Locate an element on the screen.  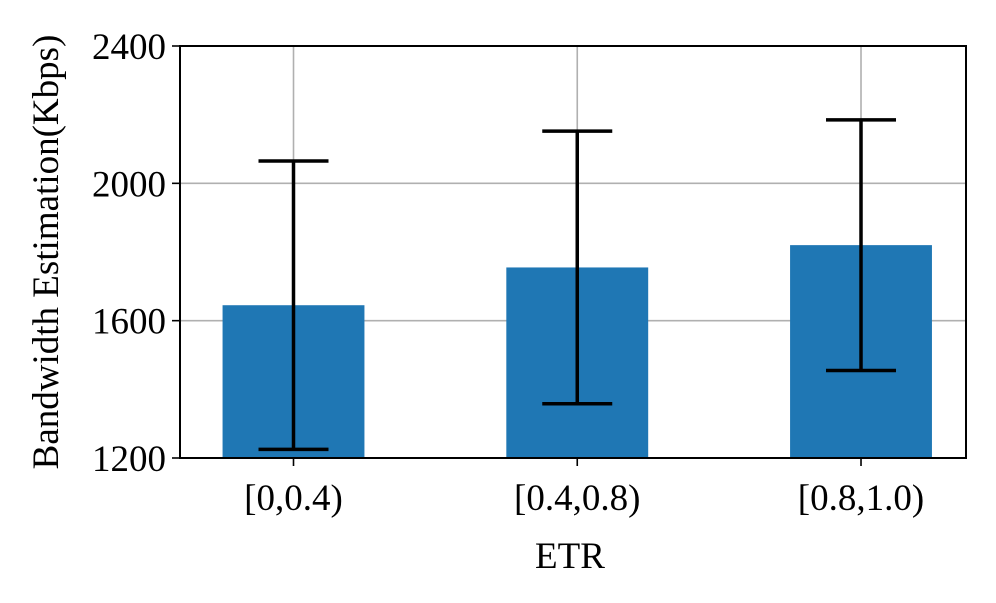
y-tick-label: 1600 is located at coordinates (129, 322).